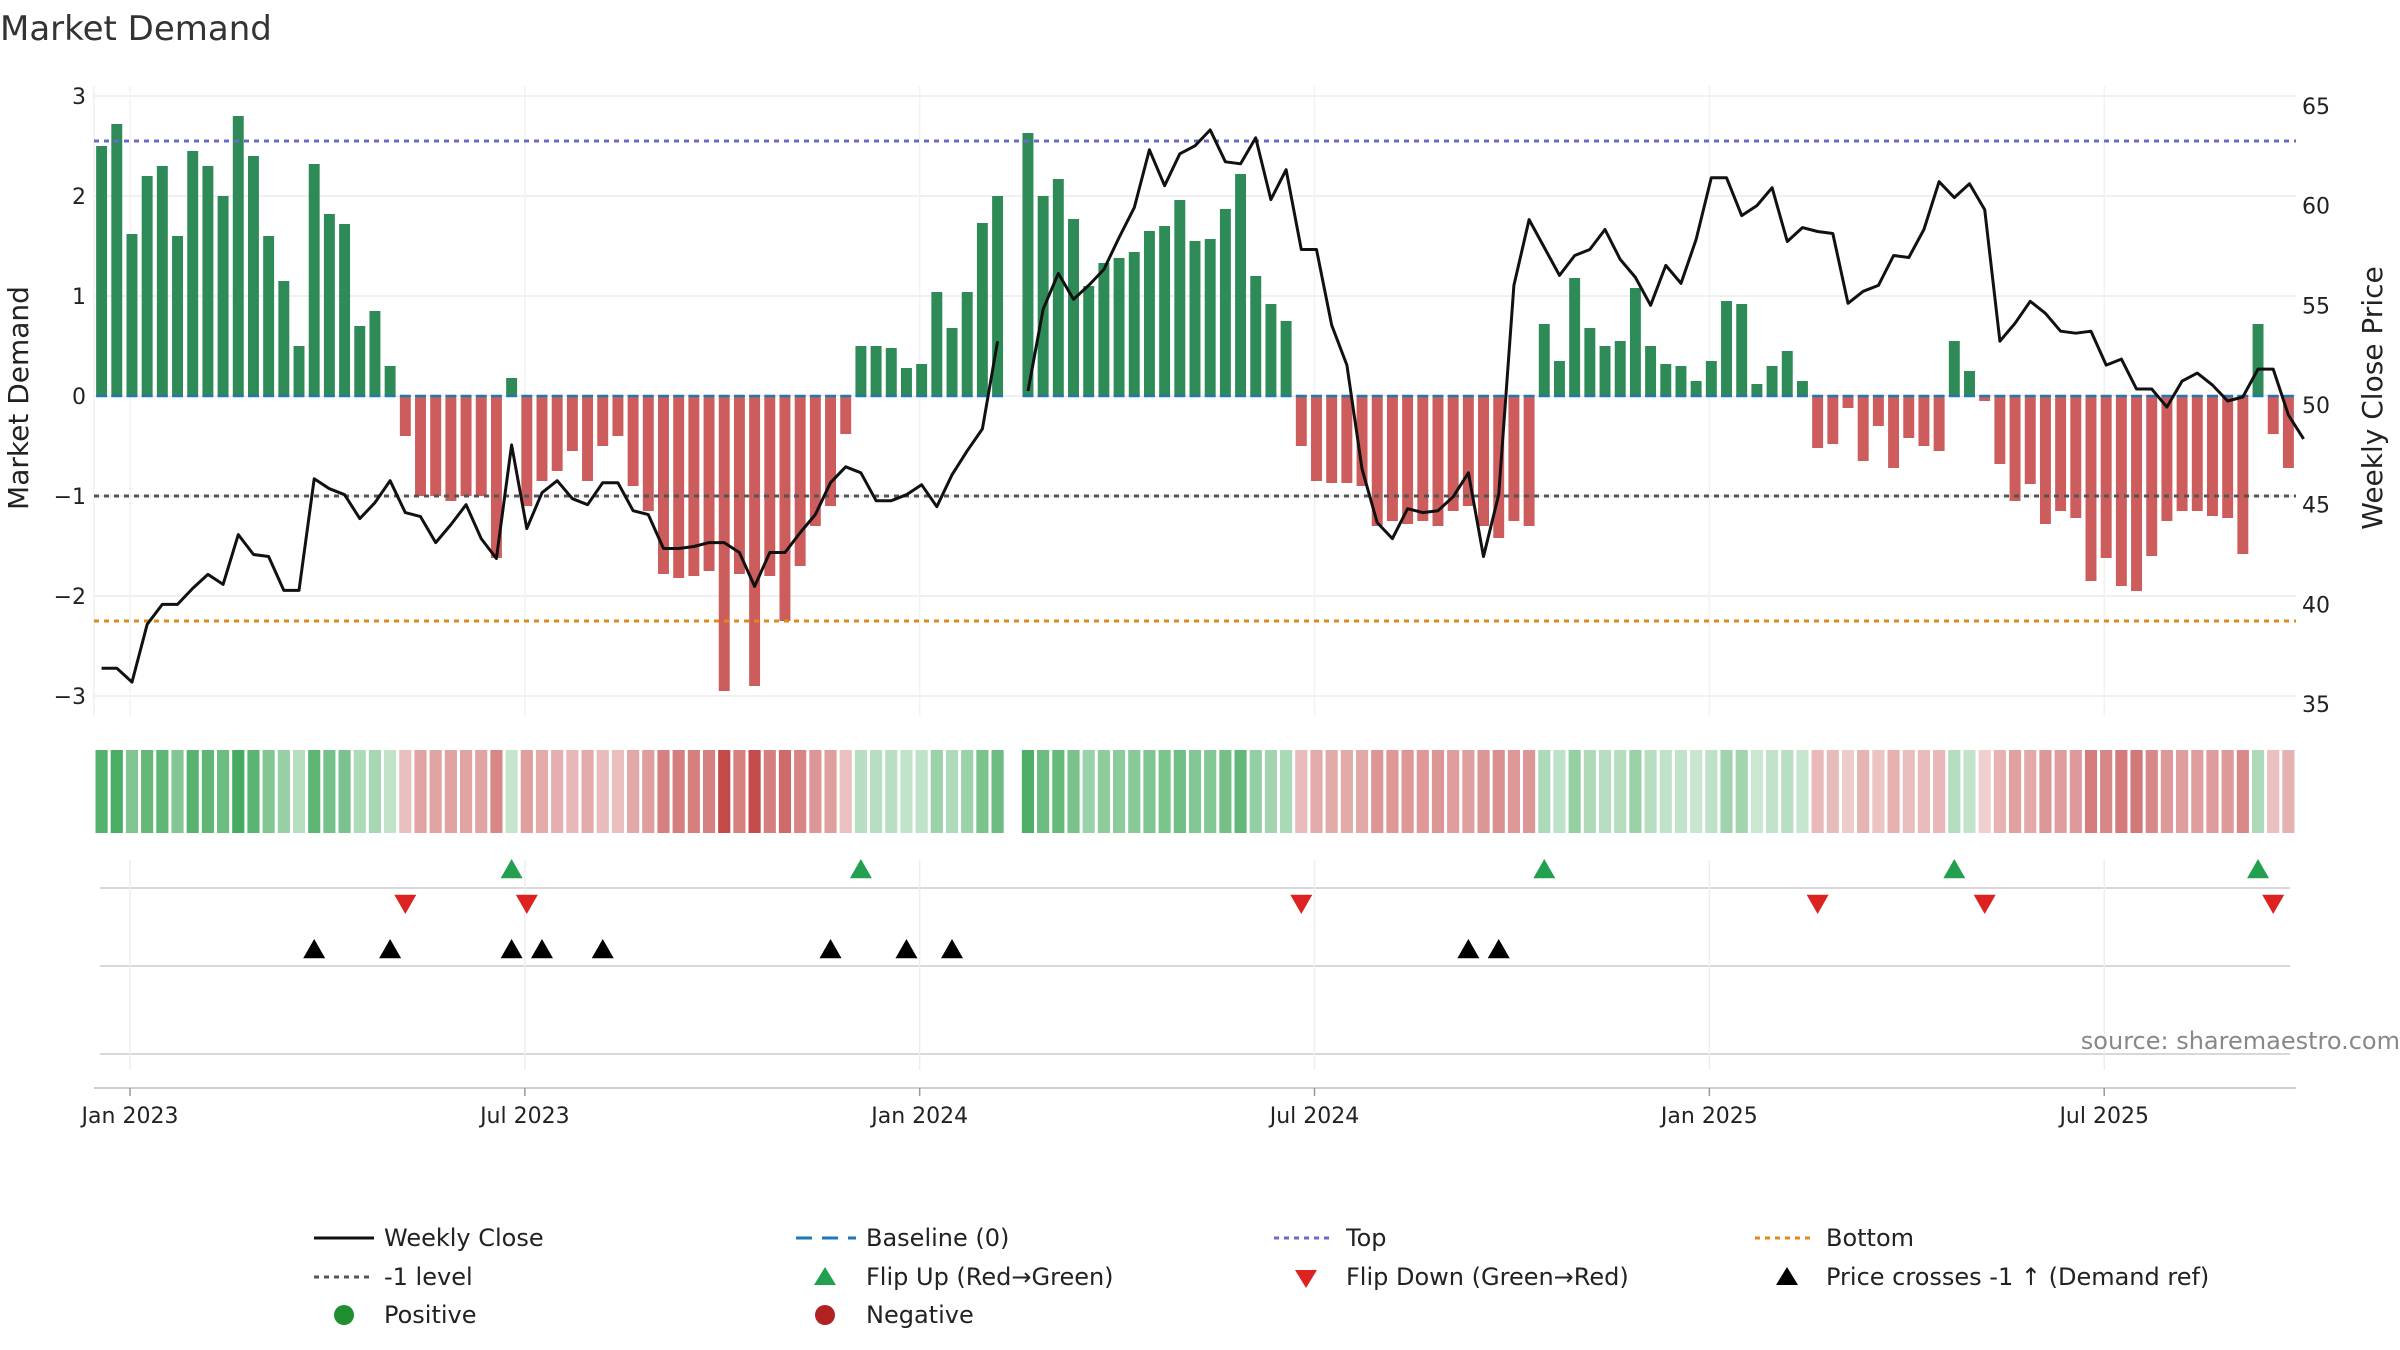 This screenshot has width=2400, height=1350. Describe the element at coordinates (70, 697) in the screenshot. I see `y-tick-label-6: −3` at that location.